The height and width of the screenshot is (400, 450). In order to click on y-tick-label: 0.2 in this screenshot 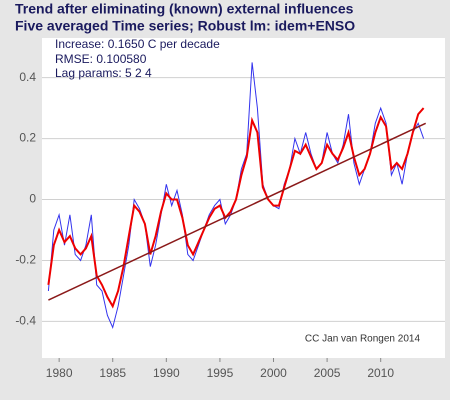, I will do `click(27, 138)`.